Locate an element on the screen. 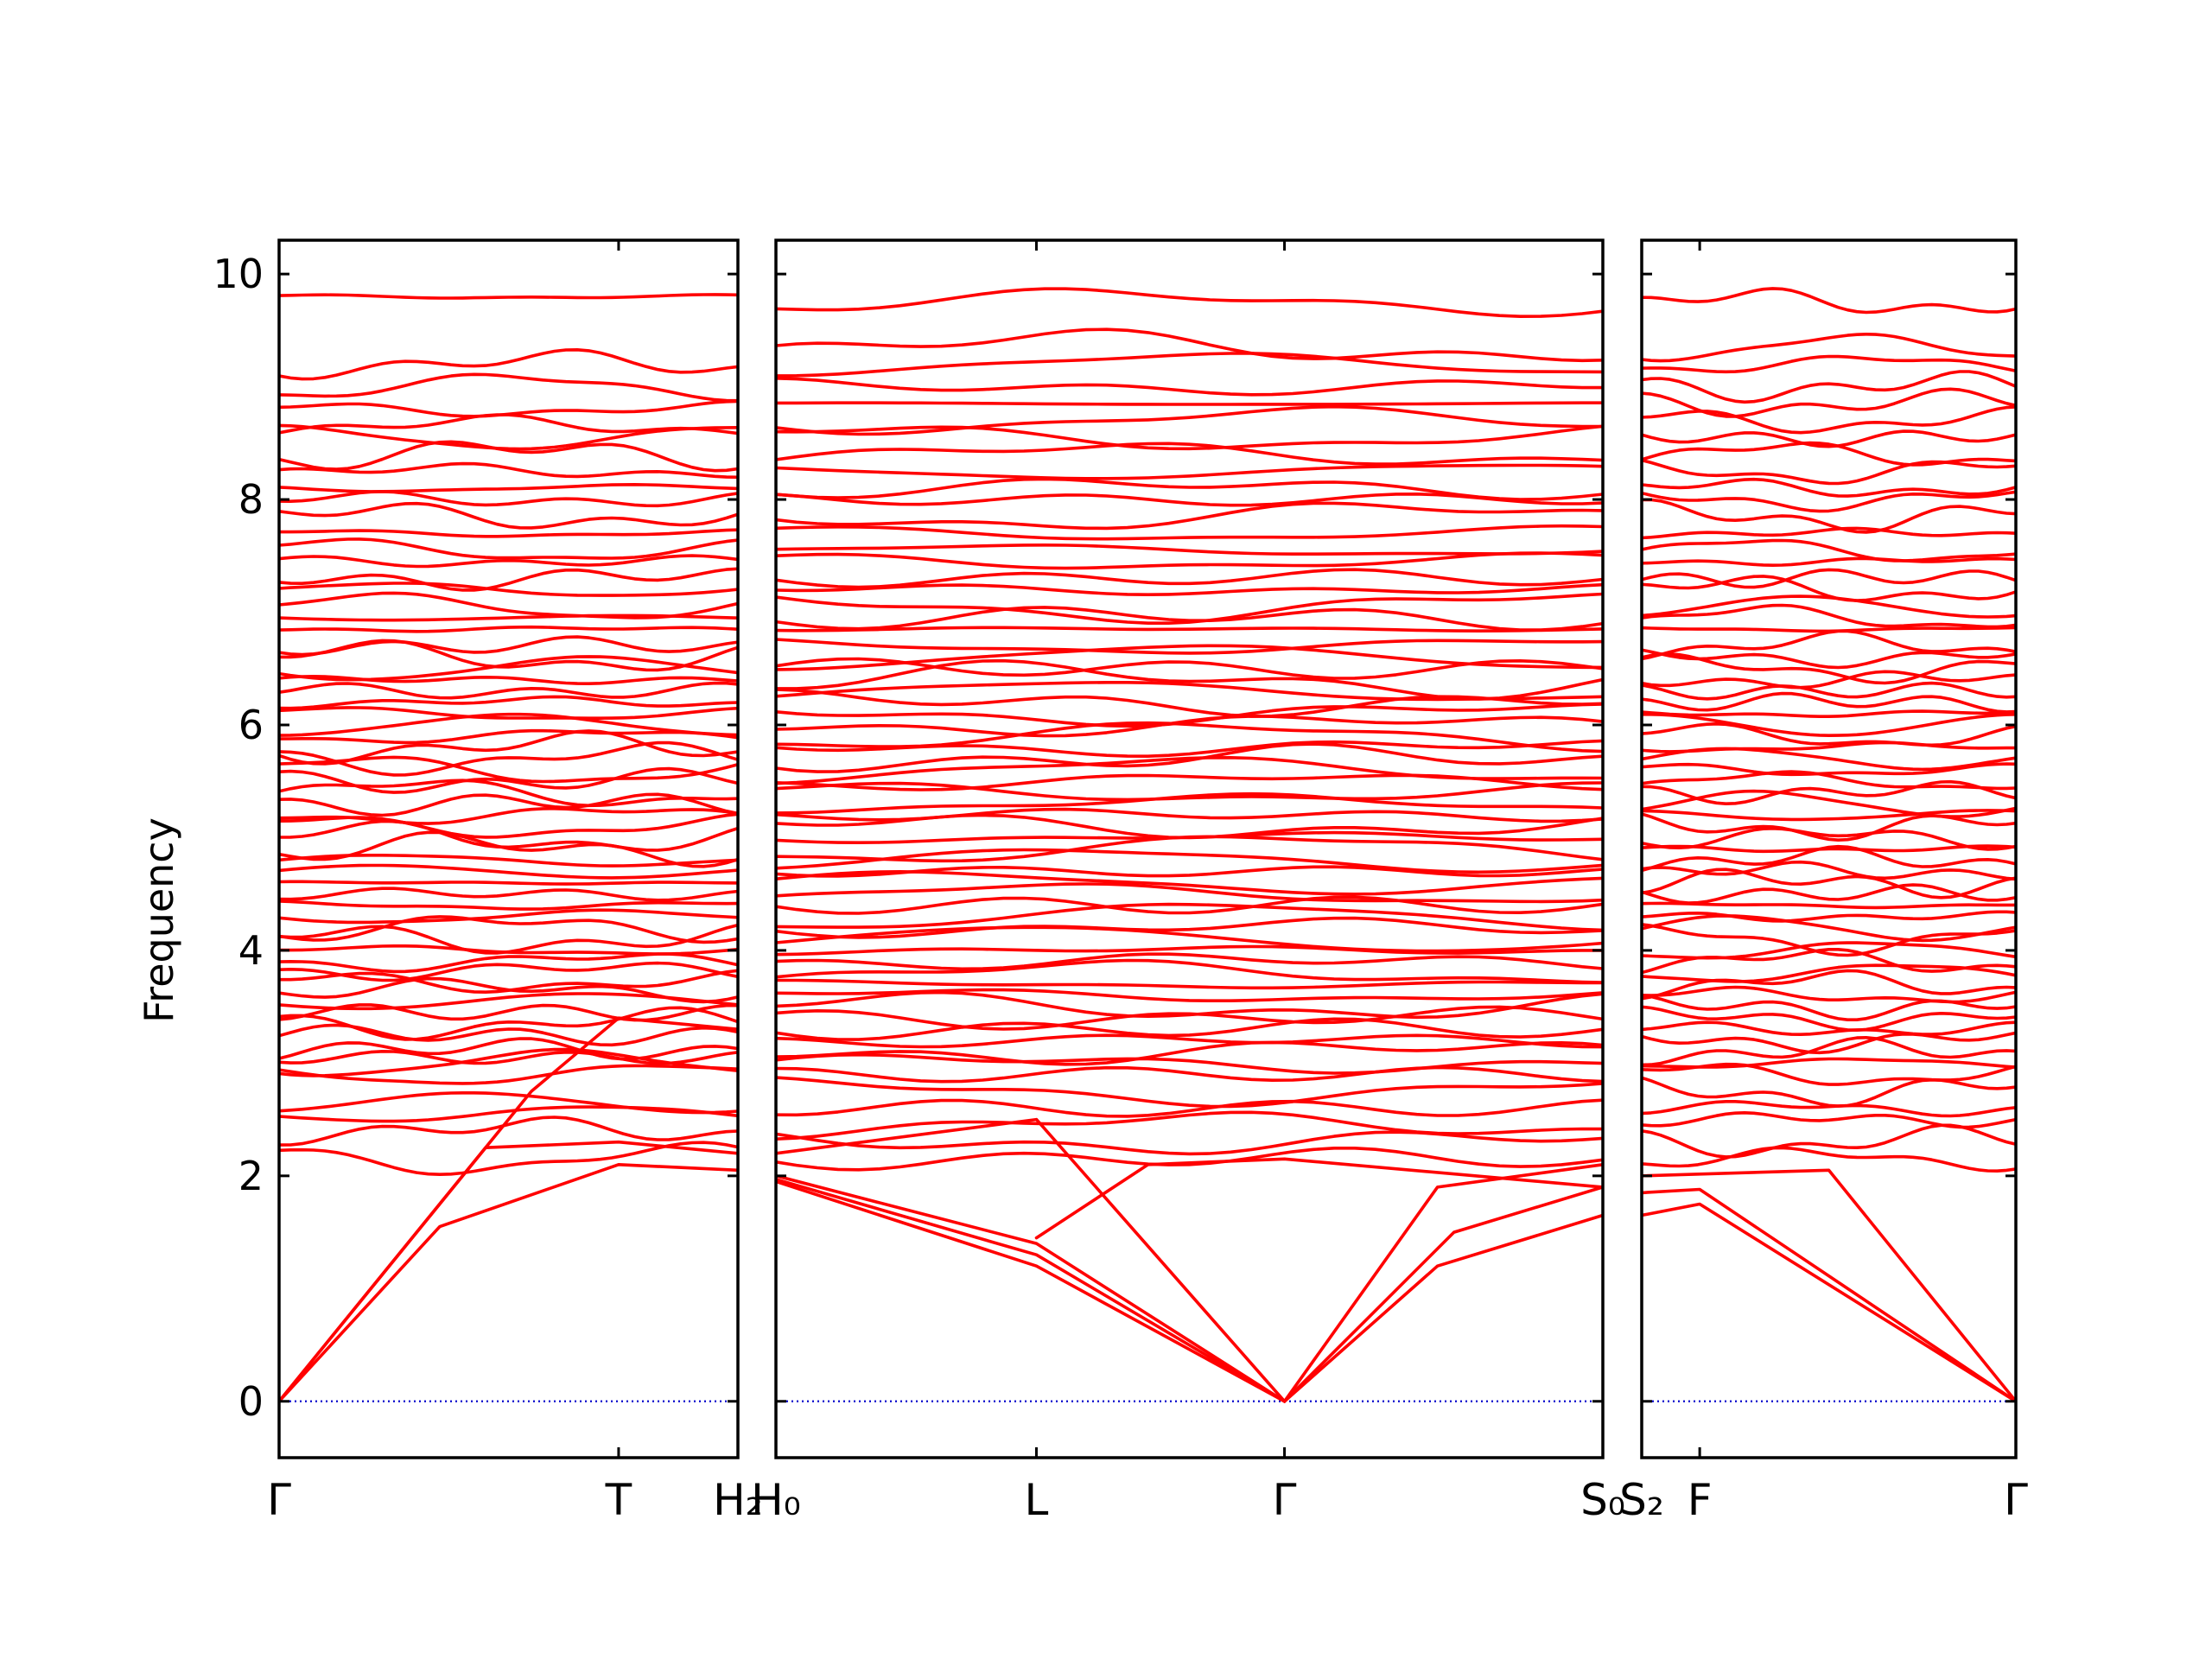 The width and height of the screenshot is (2212, 1659). y-axis-label: Frequency is located at coordinates (159, 920).